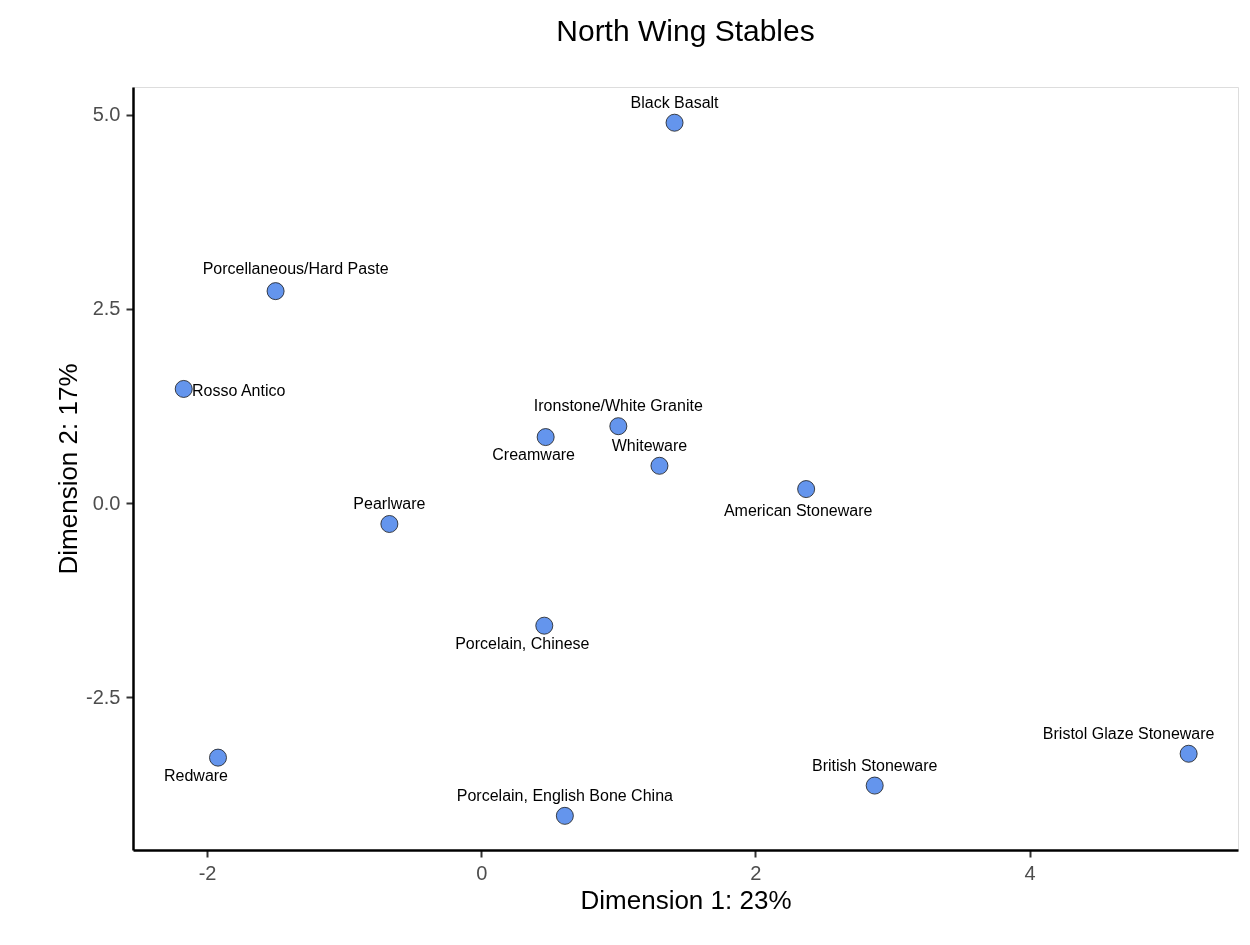  I want to click on x-tick-label: 4, so click(1030, 872).